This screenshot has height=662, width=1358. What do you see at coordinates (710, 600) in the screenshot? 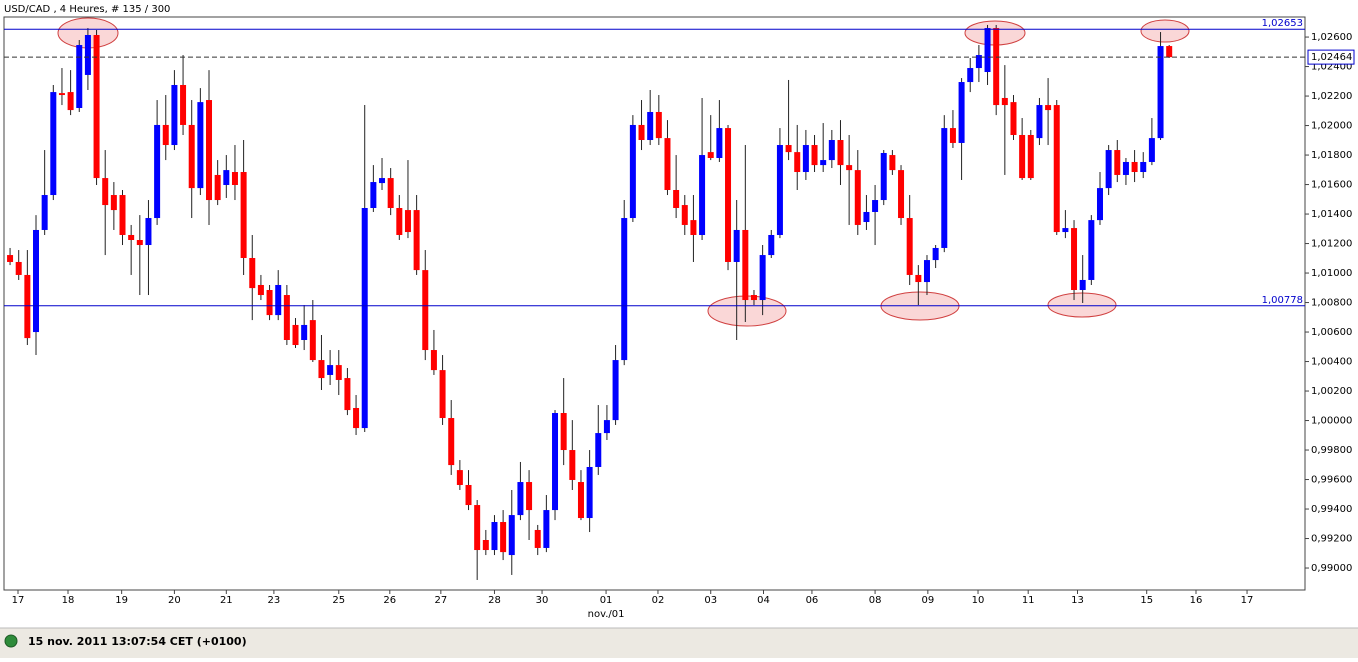
I see `x-tick-label: 03` at bounding box center [710, 600].